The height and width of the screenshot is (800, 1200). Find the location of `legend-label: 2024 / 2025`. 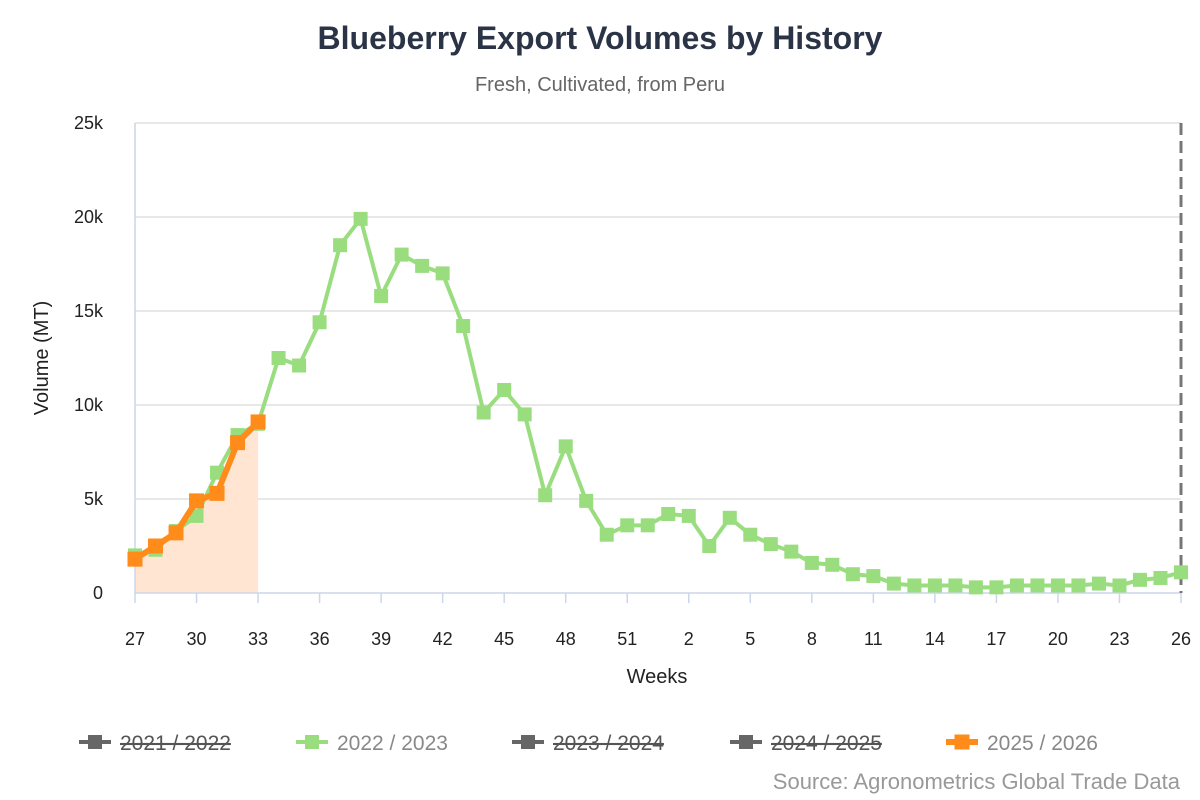

legend-label: 2024 / 2025 is located at coordinates (826, 743).